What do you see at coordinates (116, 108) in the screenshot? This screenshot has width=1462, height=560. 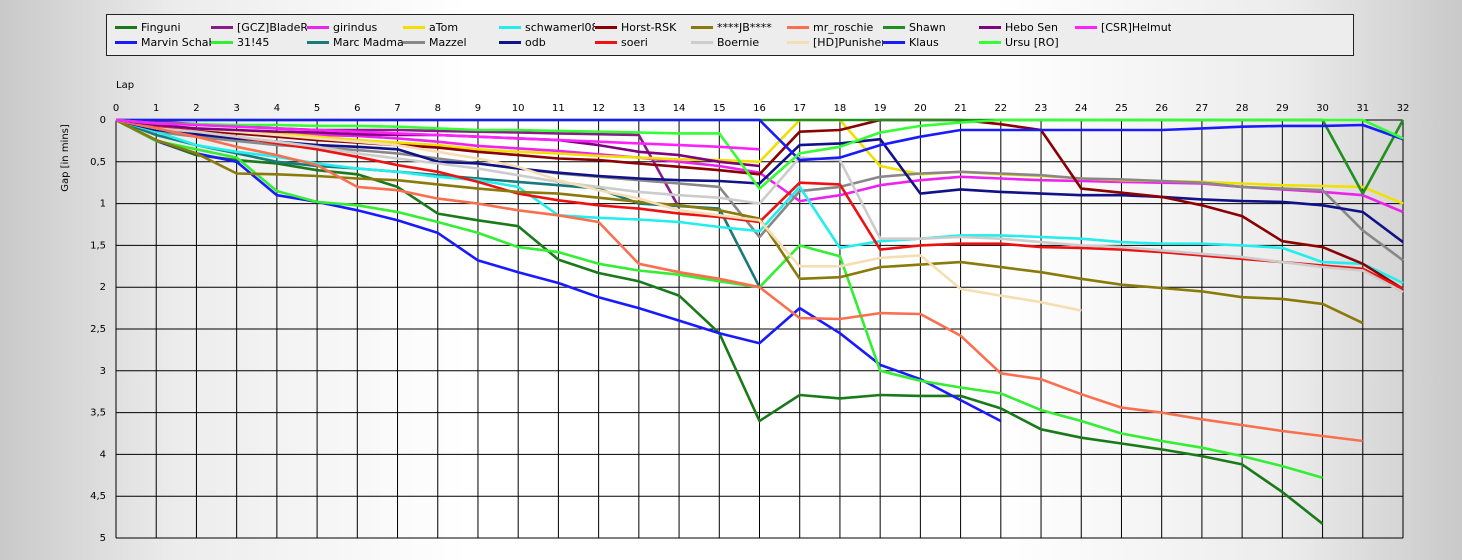 I see `x-tick-label: 0` at bounding box center [116, 108].